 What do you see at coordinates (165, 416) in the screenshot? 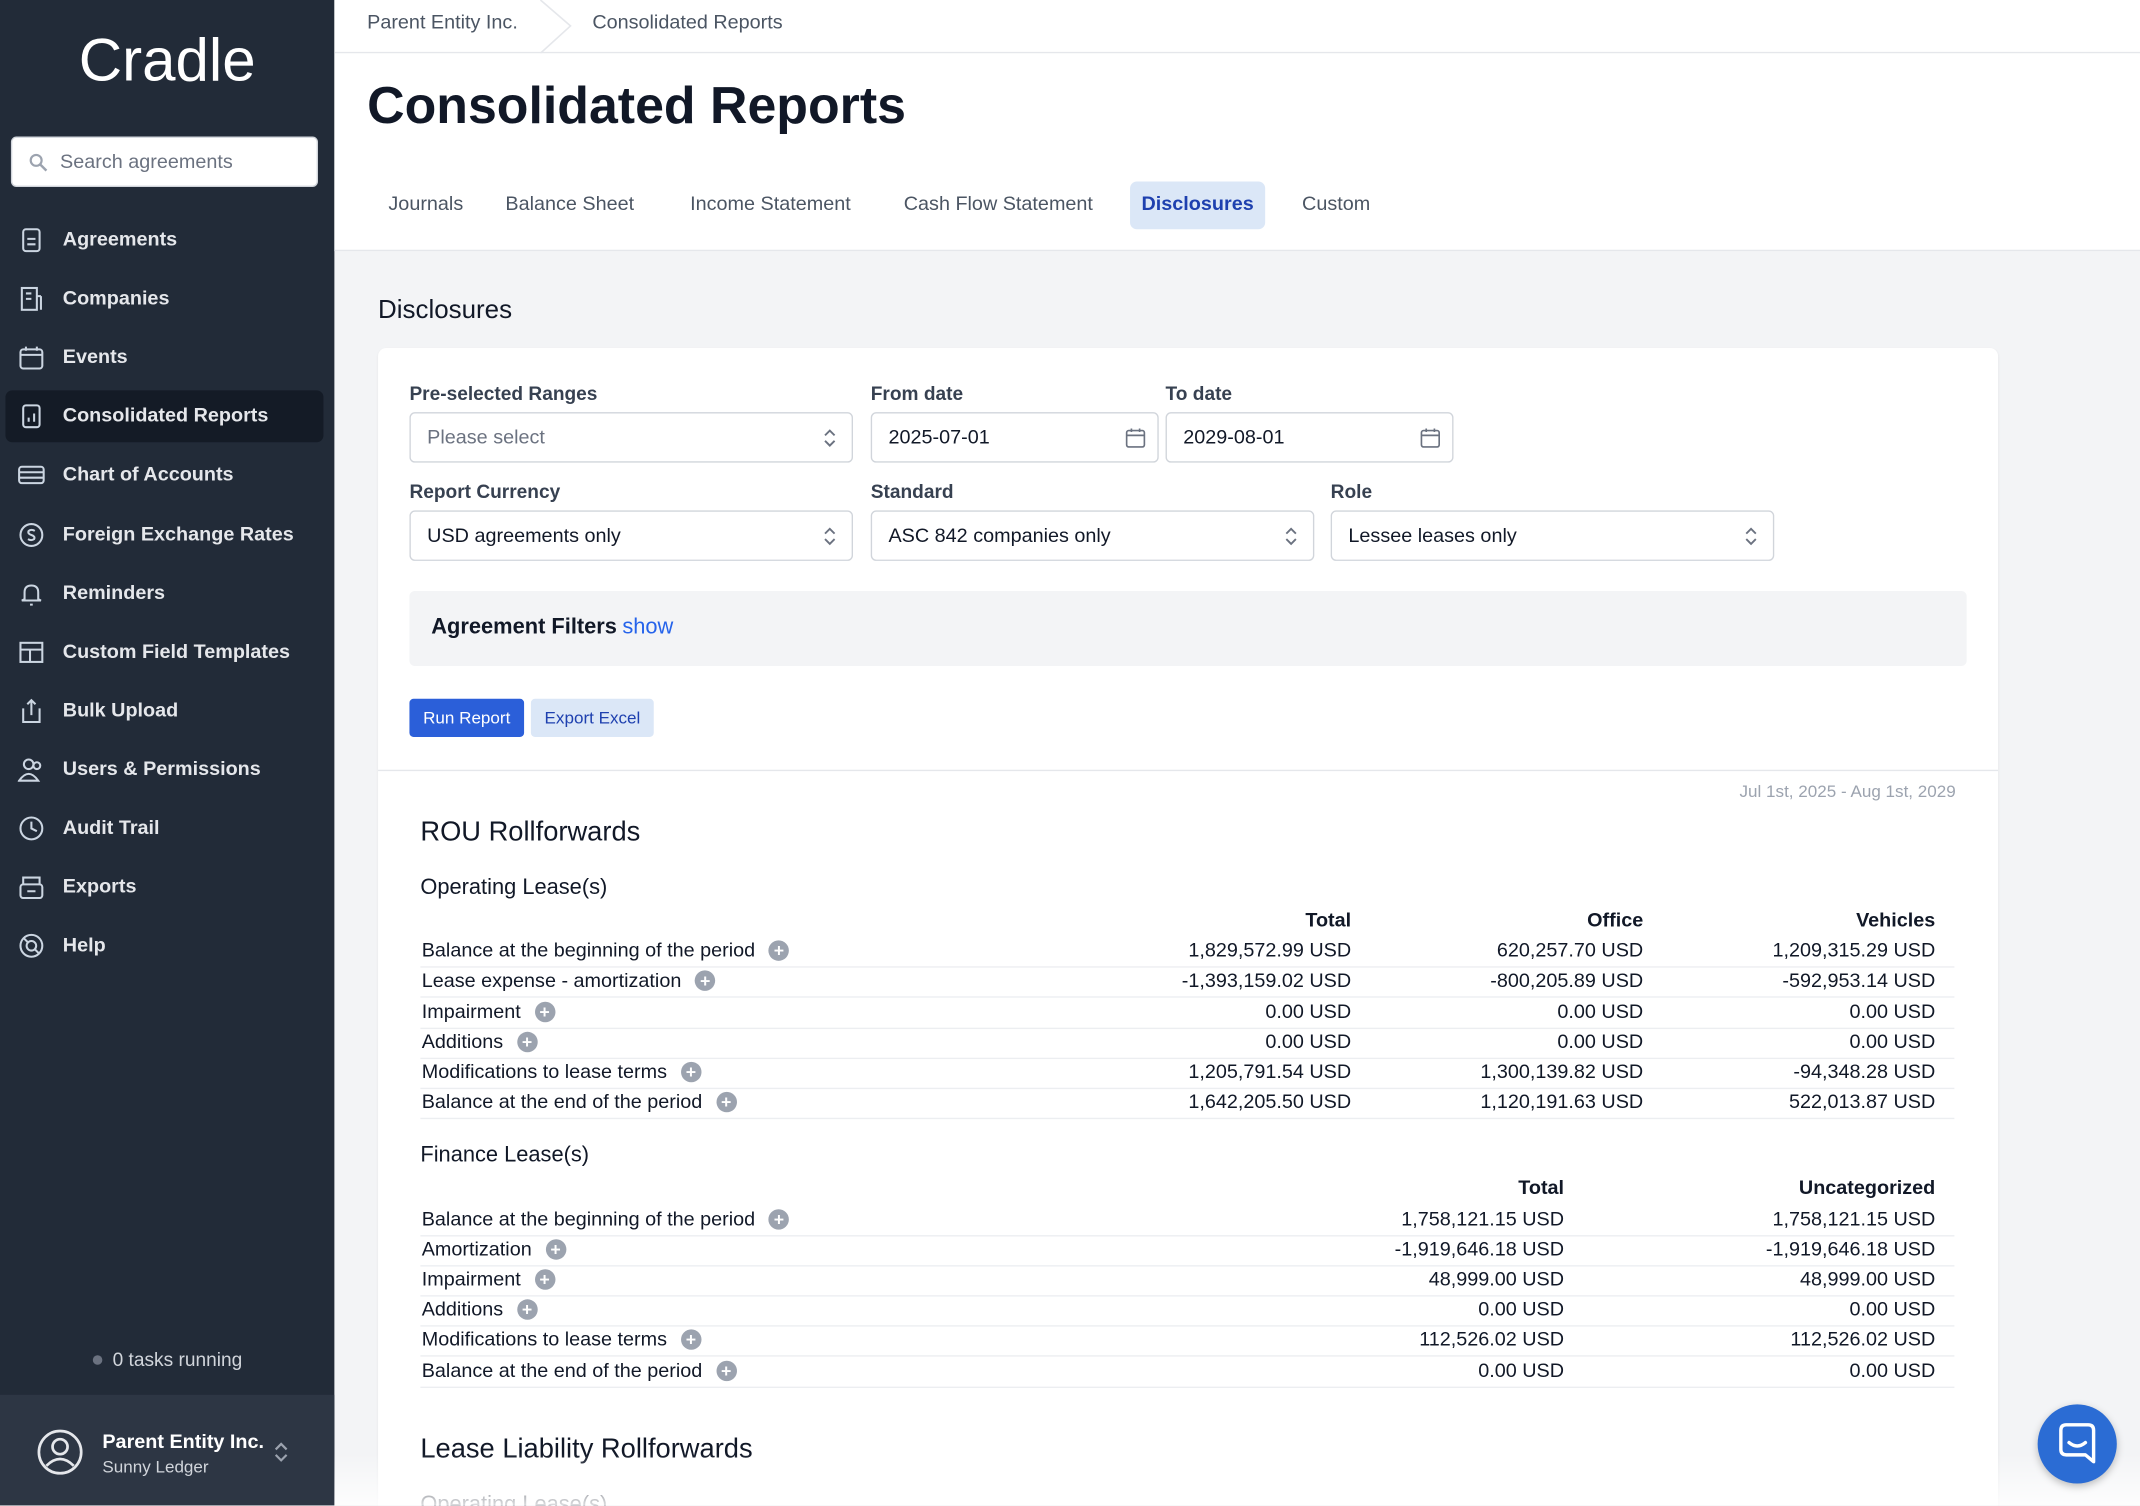
I see `nav-item: Consolidated Reports` at bounding box center [165, 416].